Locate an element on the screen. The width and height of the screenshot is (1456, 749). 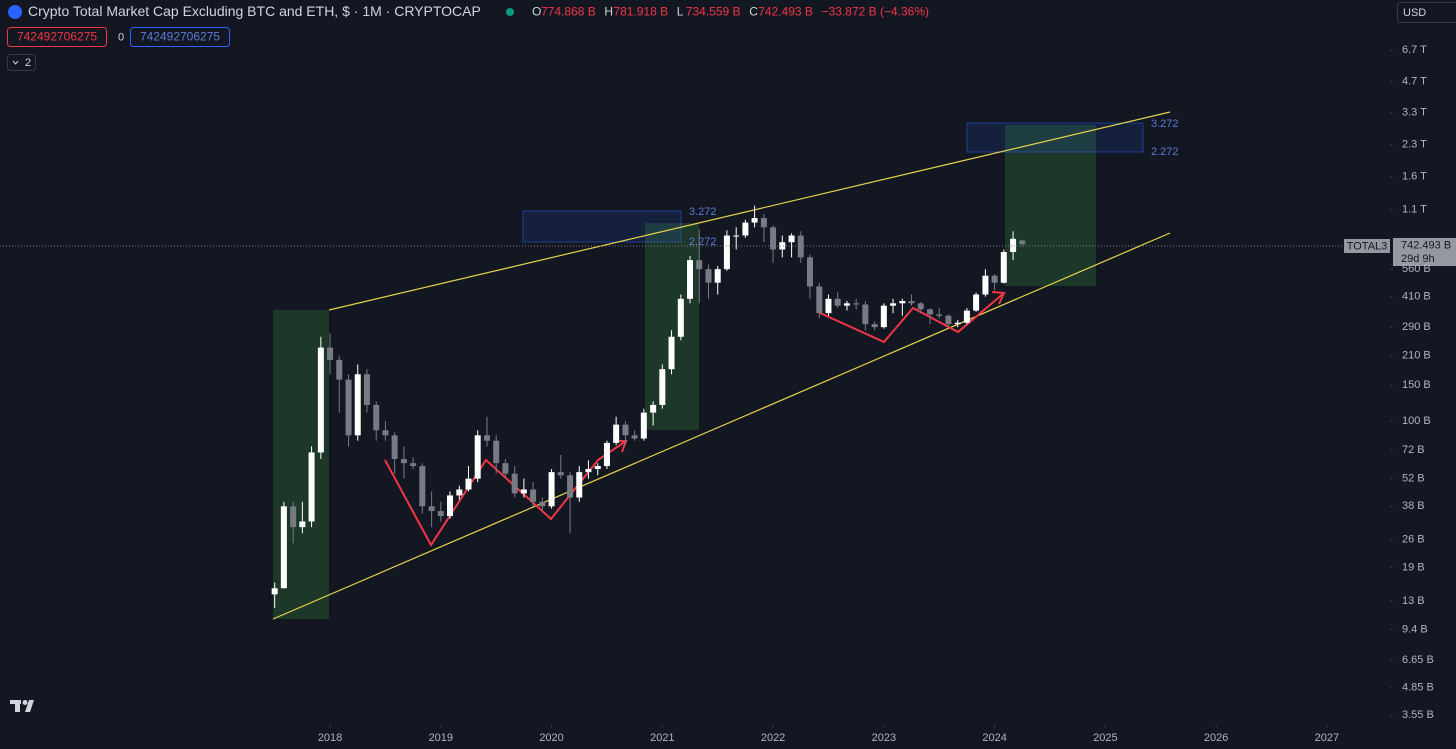
y-tick-label: 26 B is located at coordinates (1413, 540).